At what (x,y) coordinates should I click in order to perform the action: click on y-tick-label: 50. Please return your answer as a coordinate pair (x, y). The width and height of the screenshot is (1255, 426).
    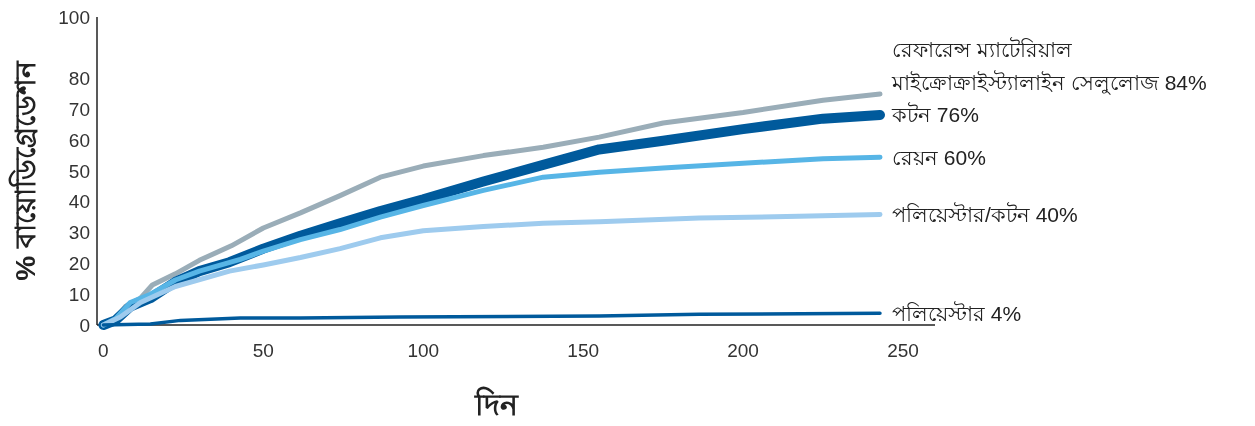
    Looking at the image, I should click on (79, 171).